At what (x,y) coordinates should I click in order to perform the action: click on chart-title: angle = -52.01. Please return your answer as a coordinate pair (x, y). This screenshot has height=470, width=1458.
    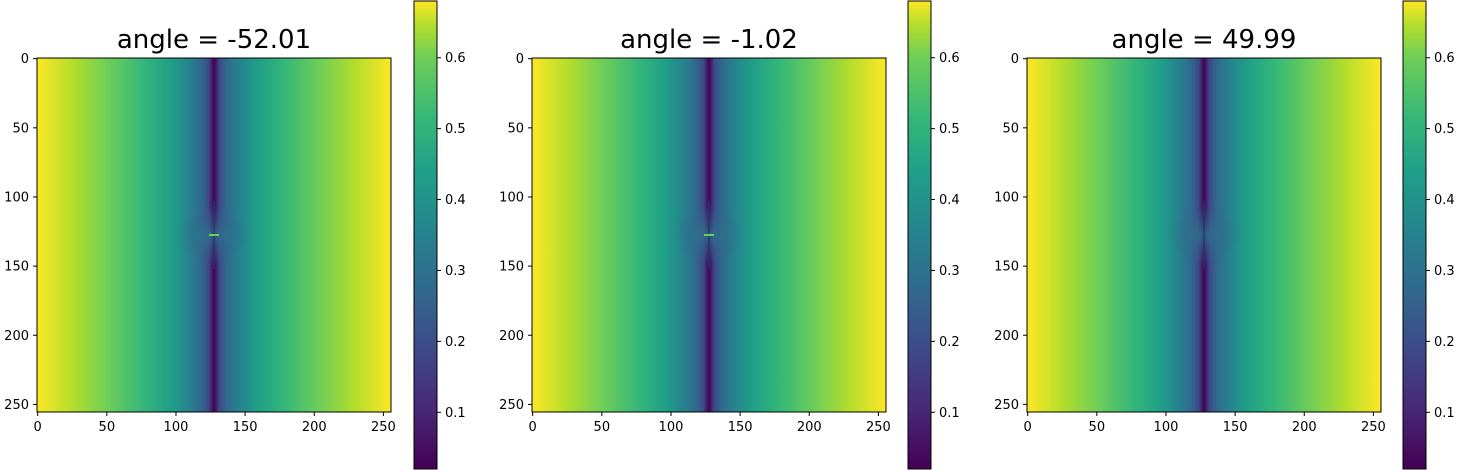
    Looking at the image, I should click on (214, 40).